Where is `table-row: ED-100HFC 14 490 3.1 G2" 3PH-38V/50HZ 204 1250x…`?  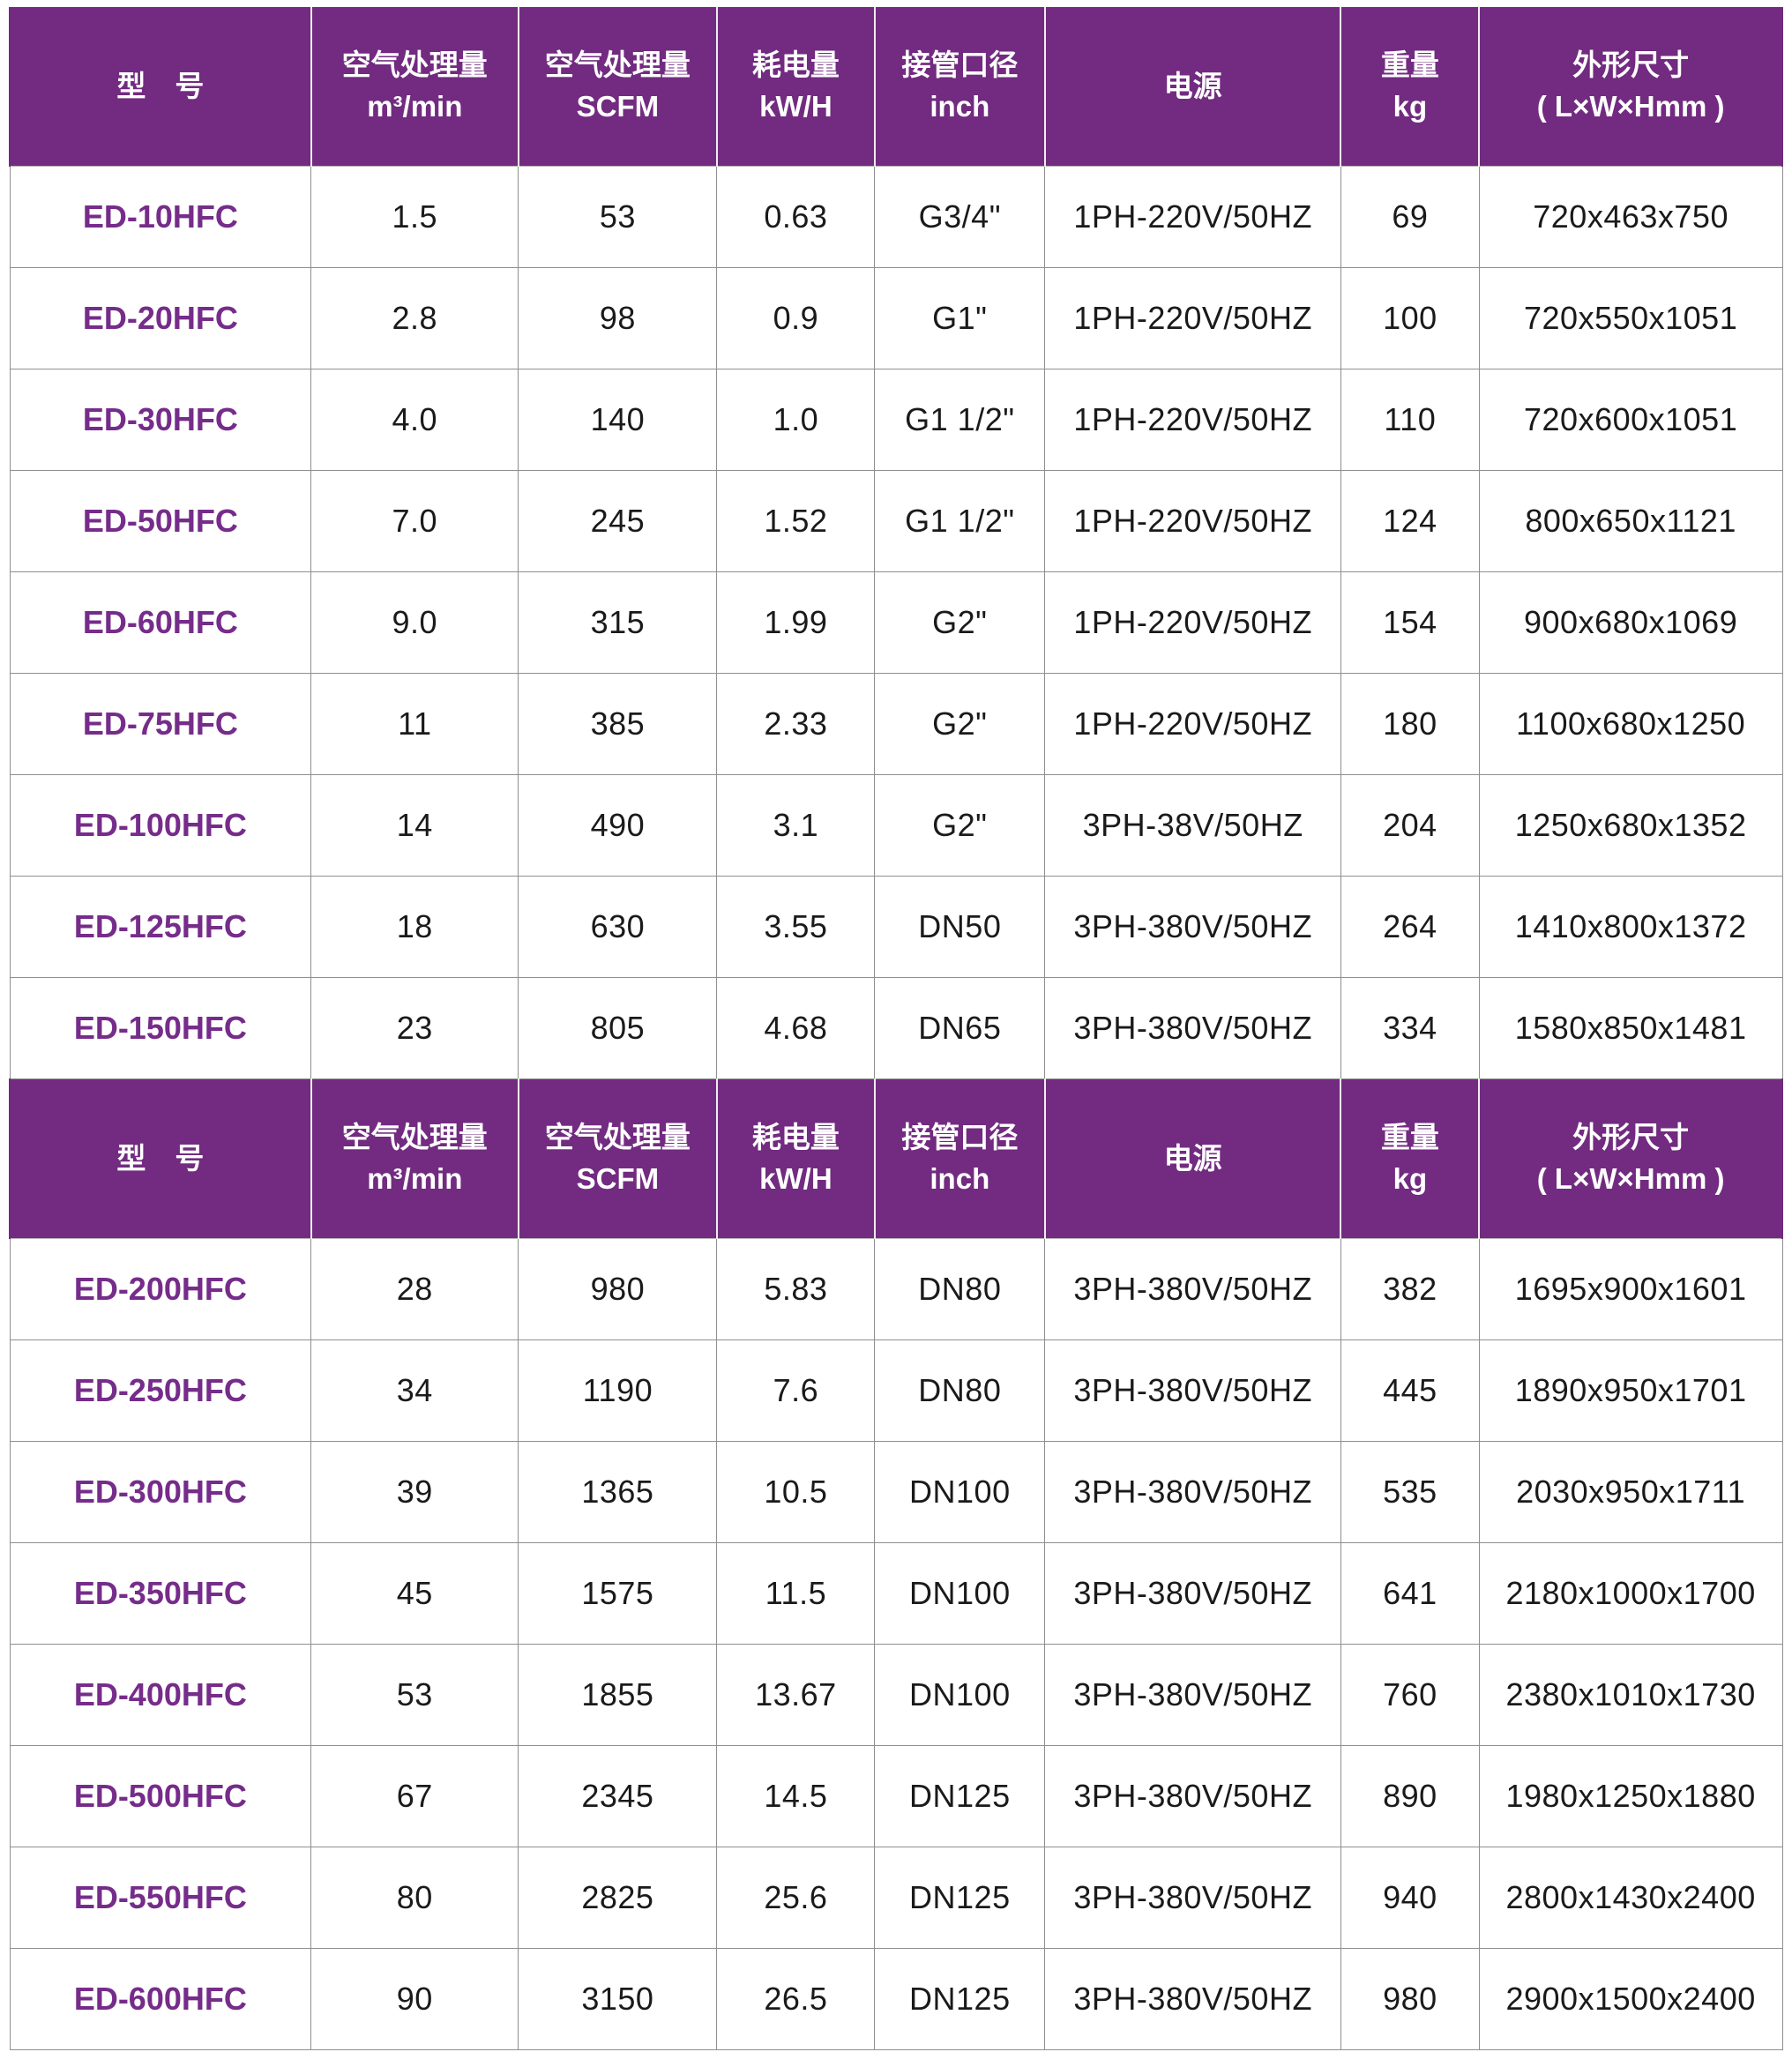 table-row: ED-100HFC 14 490 3.1 G2" 3PH-38V/50HZ 204 1250x… is located at coordinates (896, 826).